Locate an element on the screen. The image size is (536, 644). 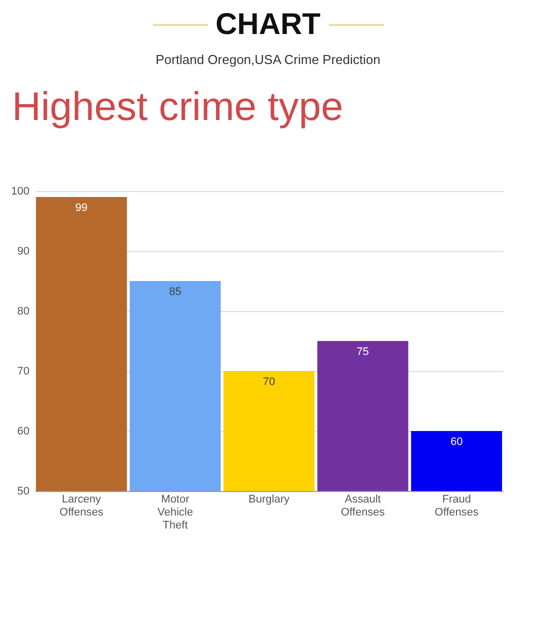
y-tick-label: 70 is located at coordinates (23, 372).